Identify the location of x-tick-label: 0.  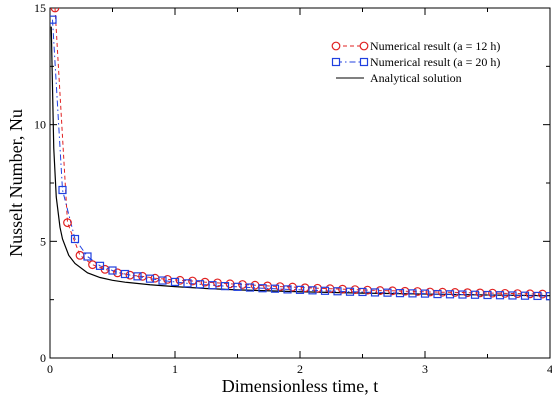
(50, 369).